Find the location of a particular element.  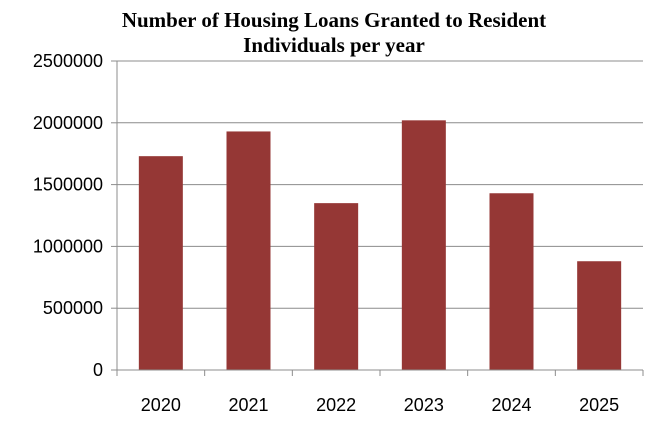

x-tick-label: 2022 is located at coordinates (336, 405).